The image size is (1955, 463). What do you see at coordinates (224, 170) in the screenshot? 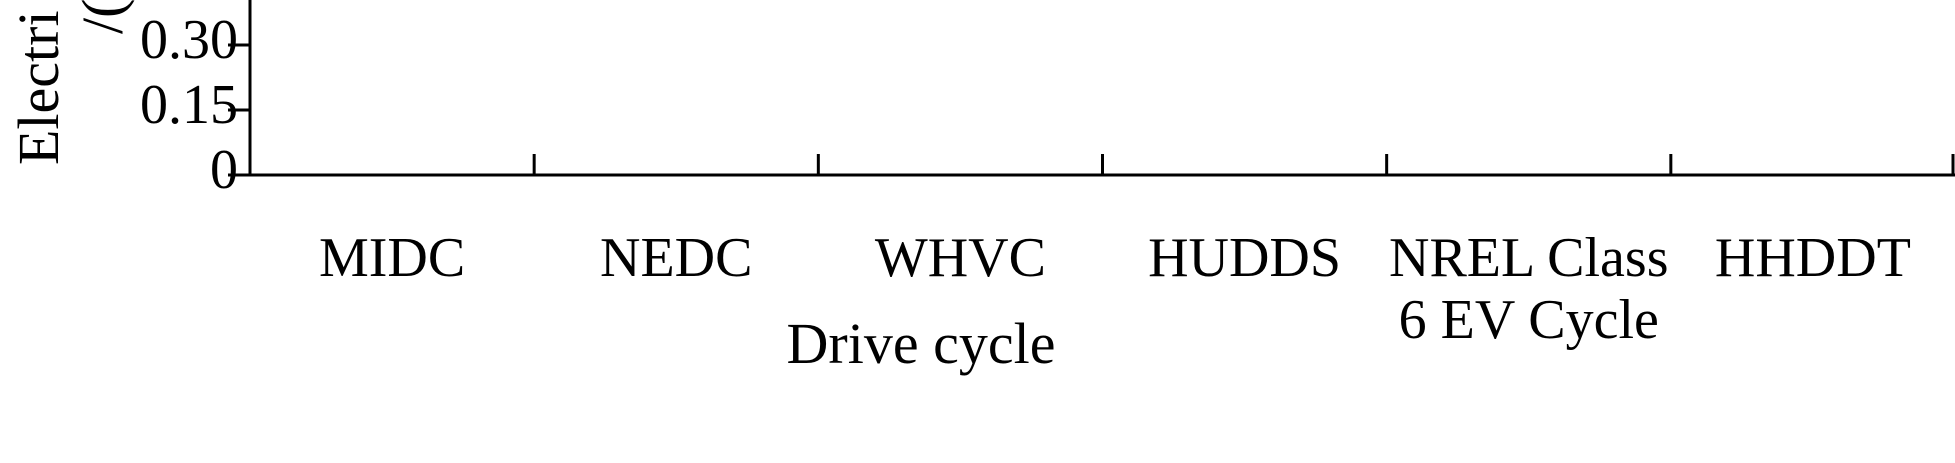
I see `y-tick-label: 0` at bounding box center [224, 170].